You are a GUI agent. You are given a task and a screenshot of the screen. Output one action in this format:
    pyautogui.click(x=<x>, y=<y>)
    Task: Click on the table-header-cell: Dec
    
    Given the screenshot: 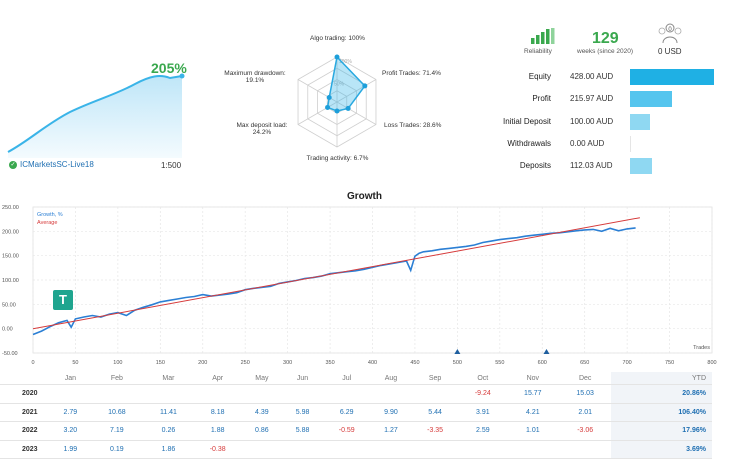 What is the action you would take?
    pyautogui.click(x=585, y=378)
    